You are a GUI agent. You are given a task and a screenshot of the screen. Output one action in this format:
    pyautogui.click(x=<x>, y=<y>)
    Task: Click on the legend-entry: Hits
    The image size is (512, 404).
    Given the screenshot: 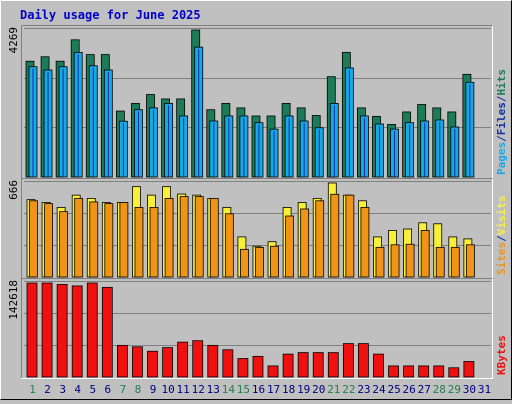 What is the action you would take?
    pyautogui.click(x=501, y=82)
    